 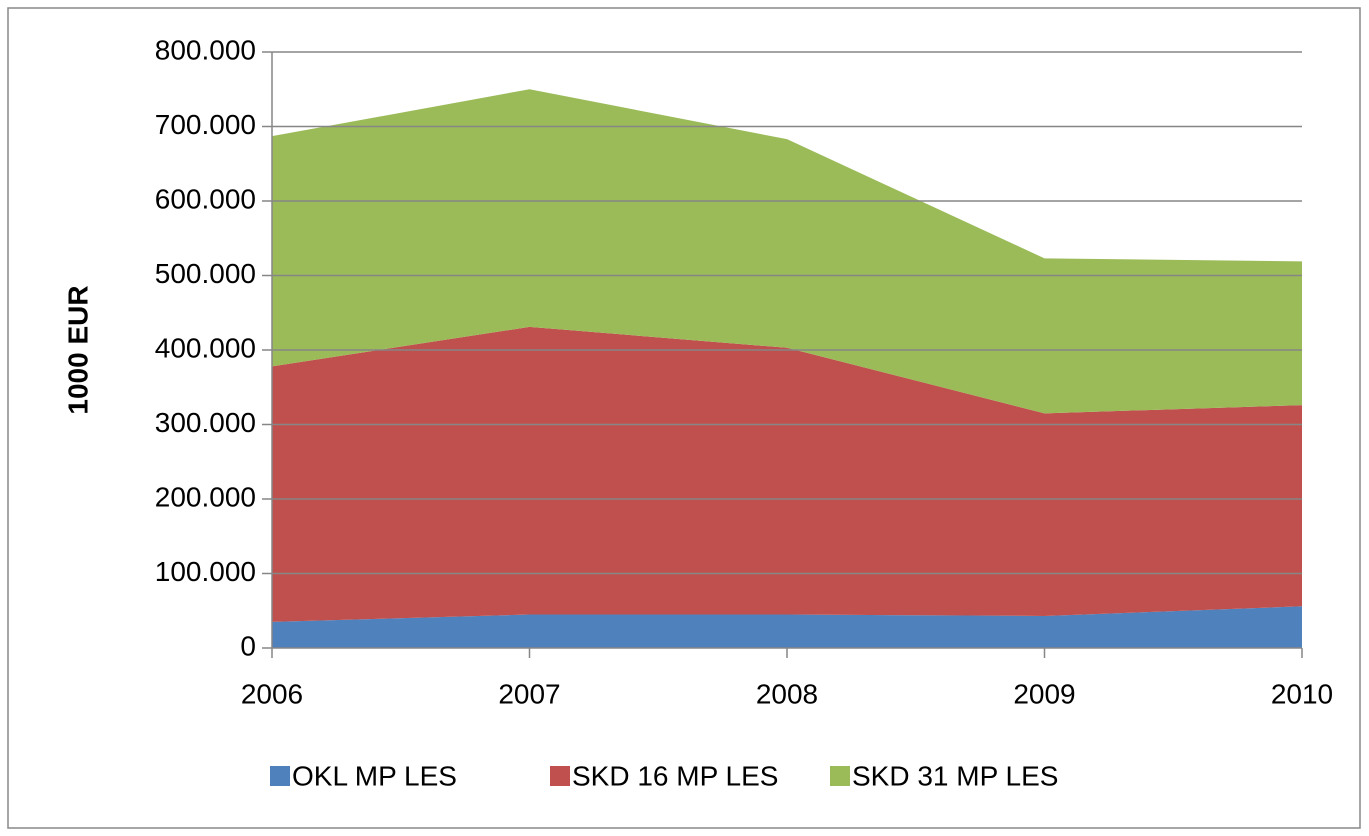 I want to click on y-tick-label: 400.000, so click(x=205, y=347).